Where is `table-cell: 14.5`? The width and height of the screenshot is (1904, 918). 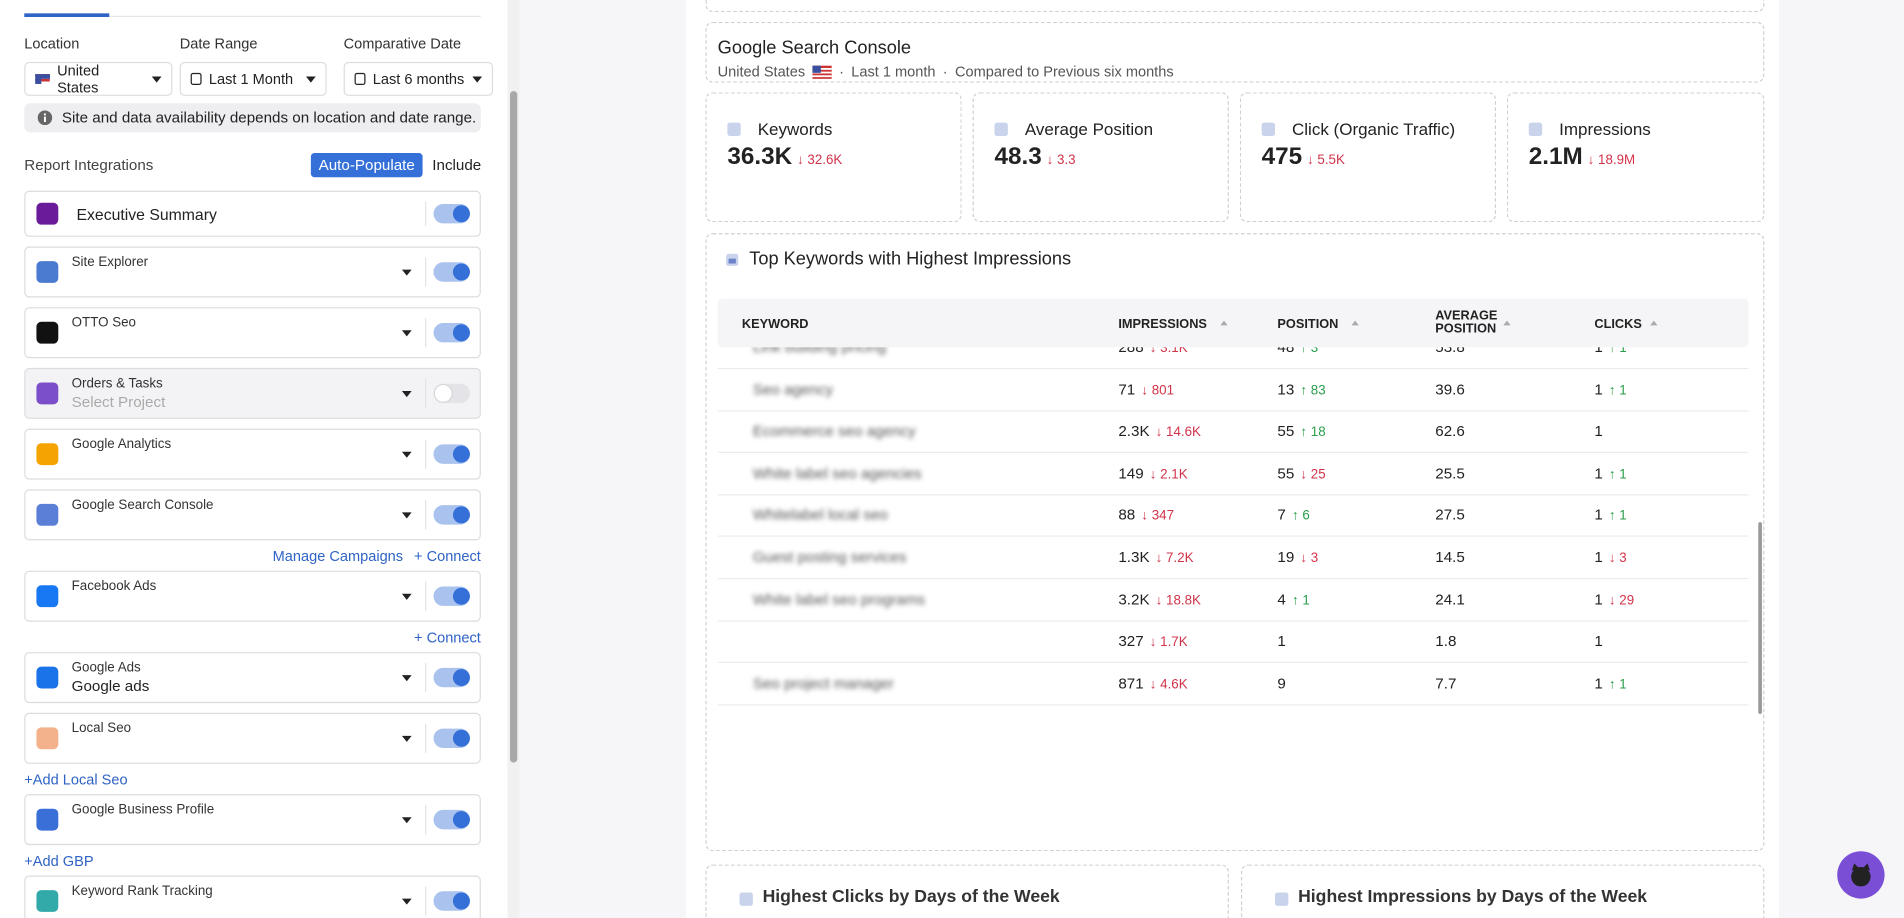
table-cell: 14.5 is located at coordinates (1450, 557).